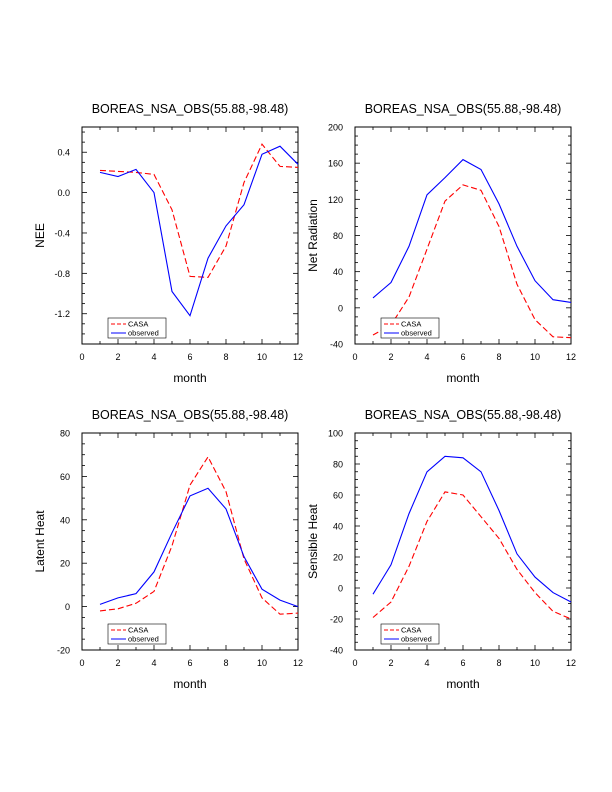  What do you see at coordinates (335, 200) in the screenshot?
I see `y-tick-label: 120` at bounding box center [335, 200].